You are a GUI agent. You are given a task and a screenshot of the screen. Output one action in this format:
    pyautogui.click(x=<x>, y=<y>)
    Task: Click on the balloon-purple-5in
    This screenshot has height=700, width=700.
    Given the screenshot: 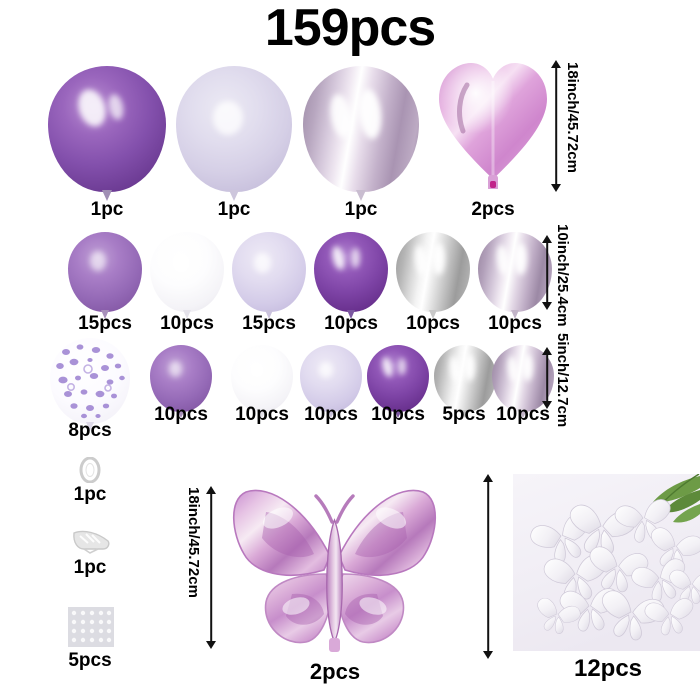 What is the action you would take?
    pyautogui.click(x=181, y=381)
    